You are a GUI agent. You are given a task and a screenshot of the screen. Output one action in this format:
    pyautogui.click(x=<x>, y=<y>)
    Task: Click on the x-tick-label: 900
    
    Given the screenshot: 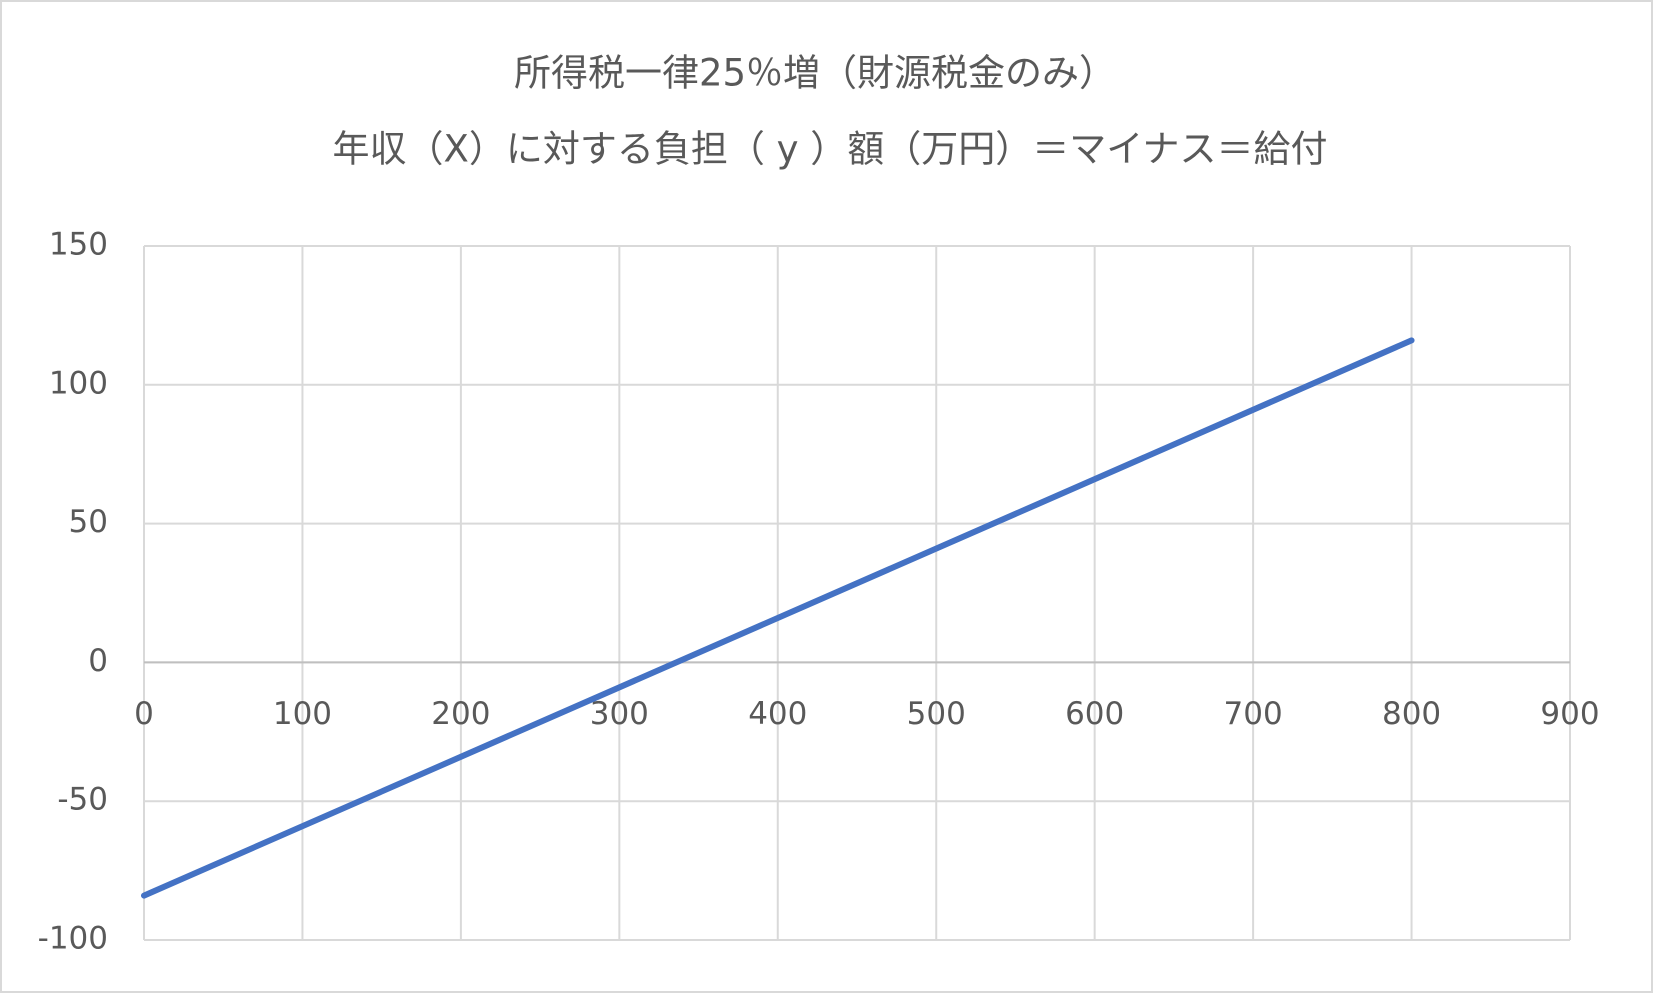 What is the action you would take?
    pyautogui.click(x=1569, y=714)
    